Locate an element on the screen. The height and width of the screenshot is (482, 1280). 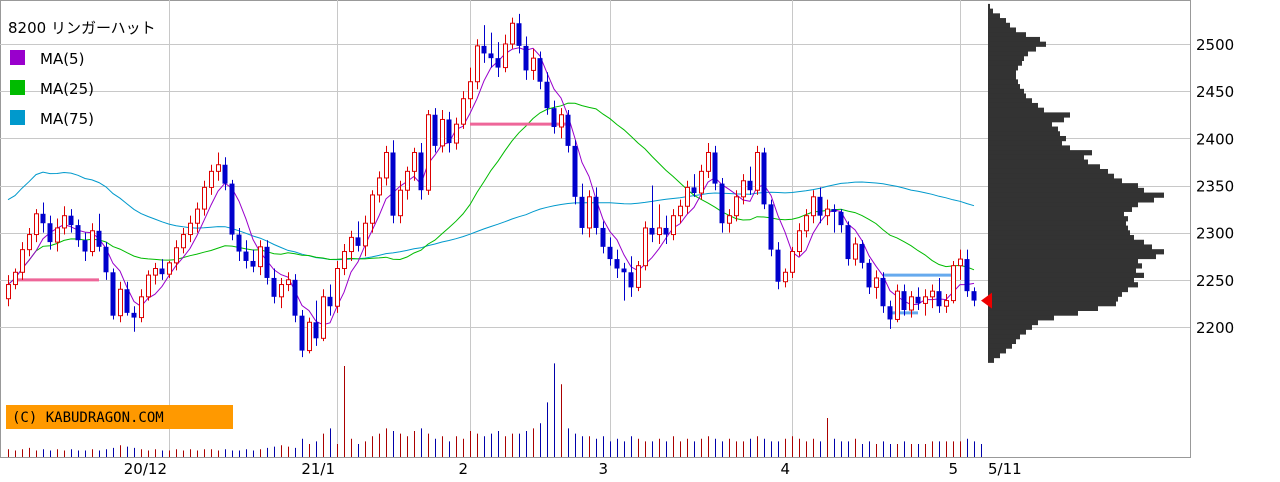
copyright-text: (C) KABUDRAGON.COM is located at coordinates (88, 418).